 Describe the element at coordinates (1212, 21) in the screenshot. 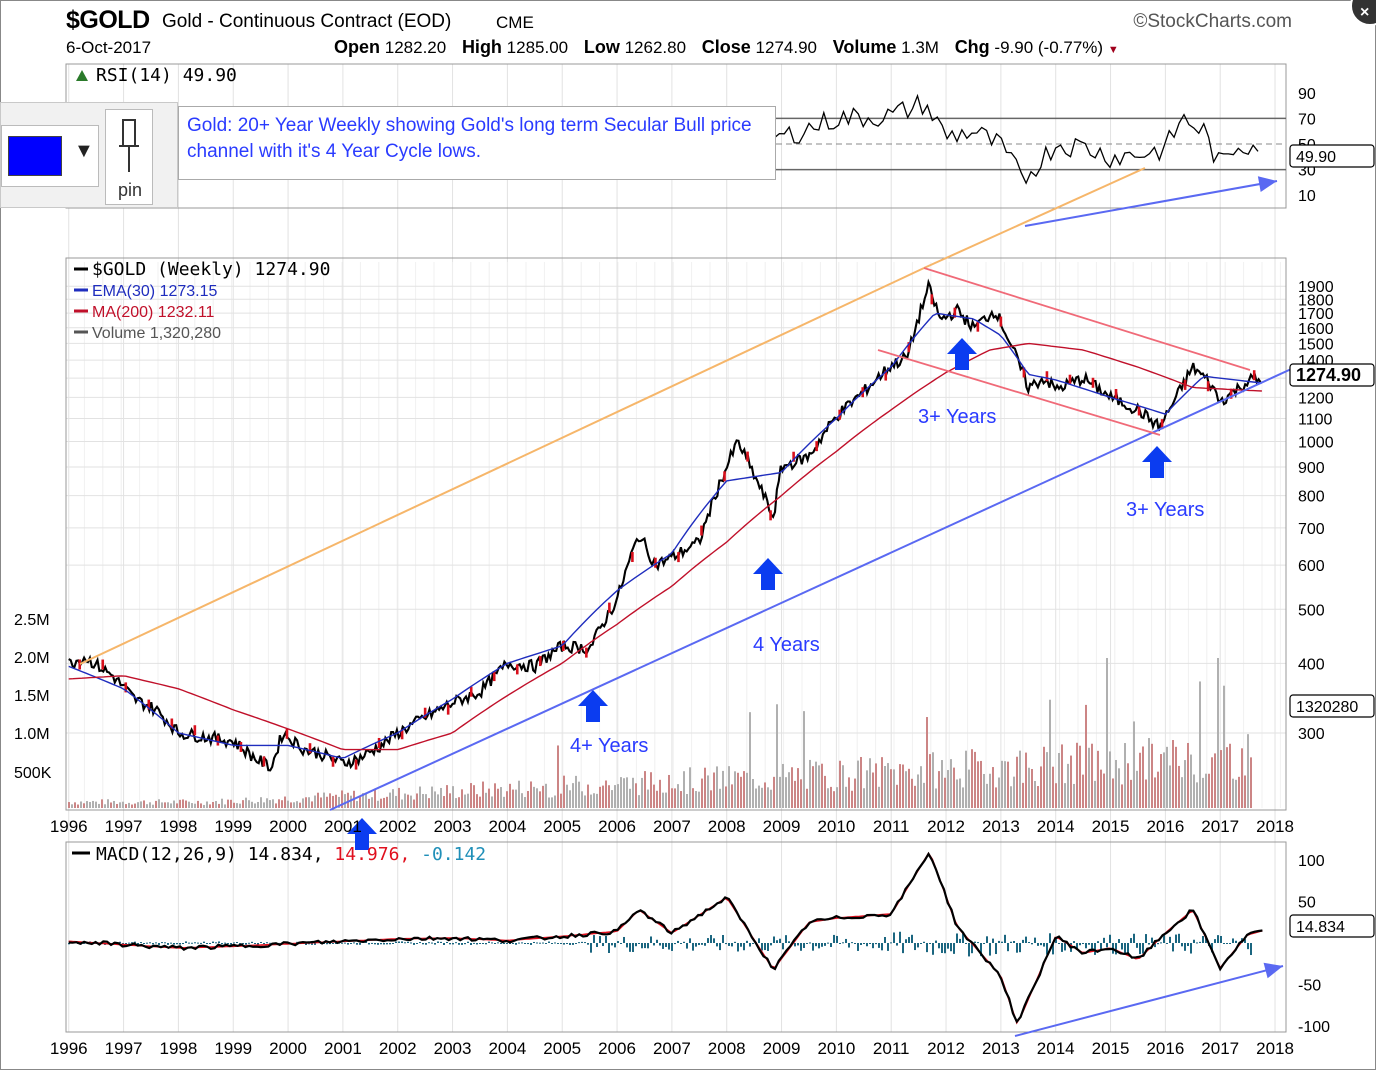

I see `brand-watermark: ©StockCharts.com` at that location.